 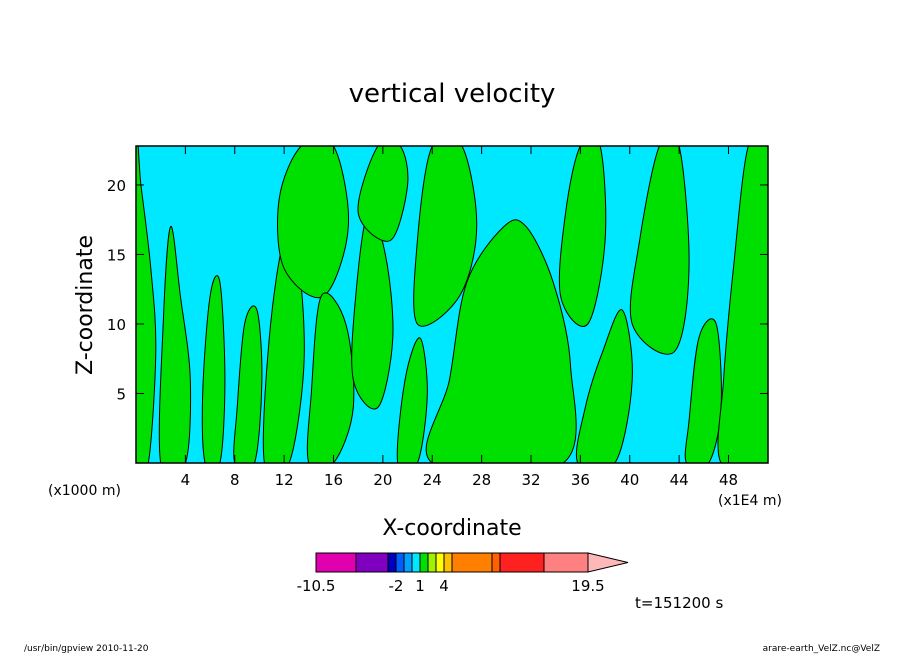 I want to click on colorbar-label: -2, so click(x=396, y=586).